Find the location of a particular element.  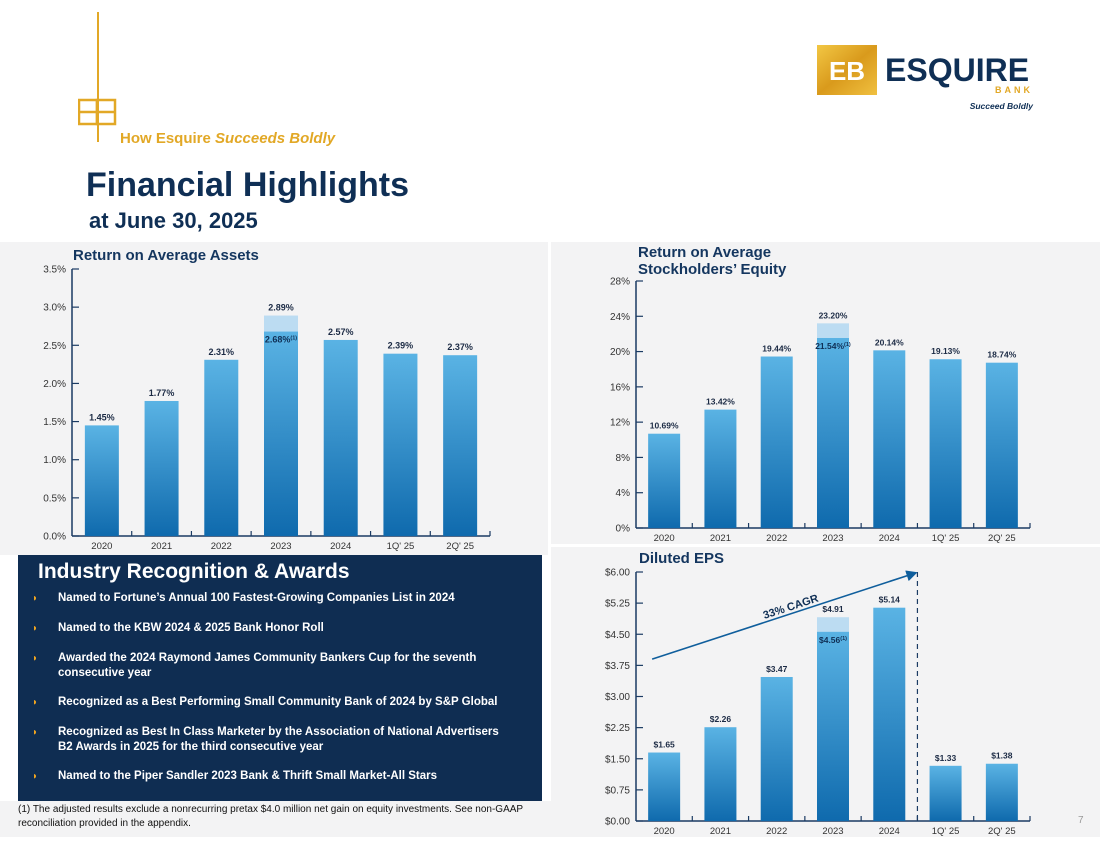

roae-y-tick-label: 12% is located at coordinates (620, 423).